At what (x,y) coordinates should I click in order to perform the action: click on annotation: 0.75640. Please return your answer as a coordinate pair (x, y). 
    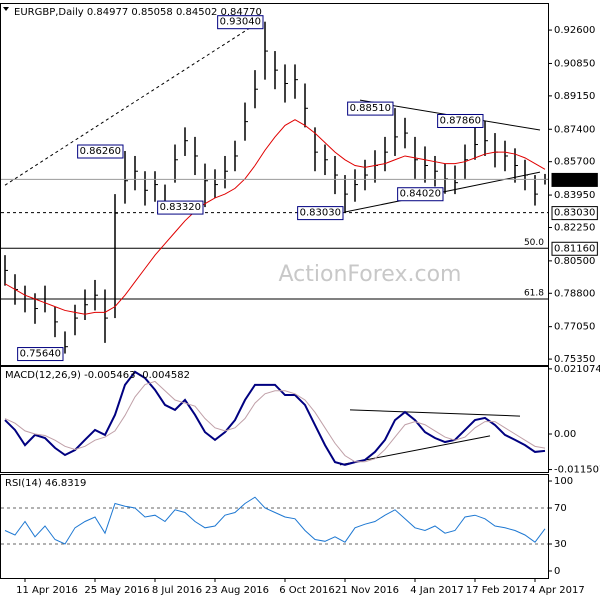
    Looking at the image, I should click on (40, 354).